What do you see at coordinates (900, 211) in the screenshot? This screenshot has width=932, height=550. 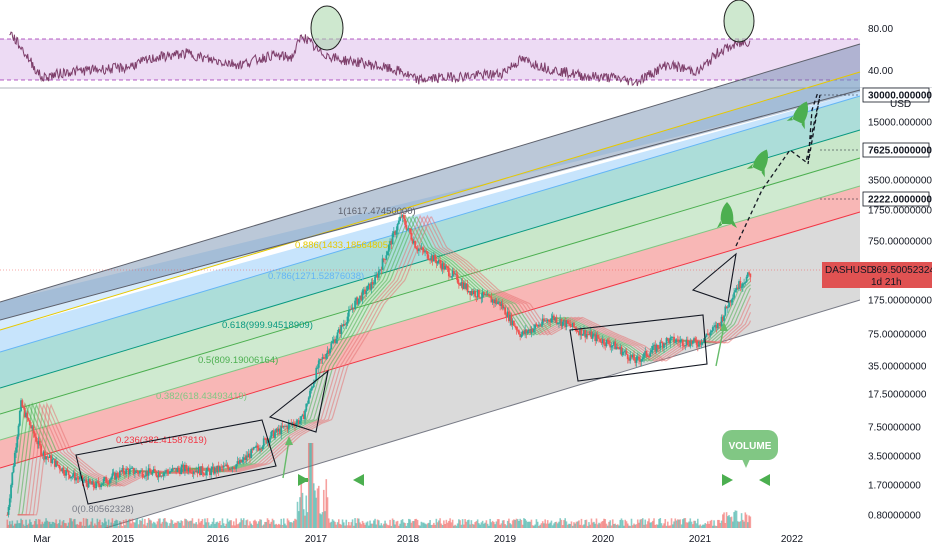 I see `price-axis-label: 1750.00000000` at bounding box center [900, 211].